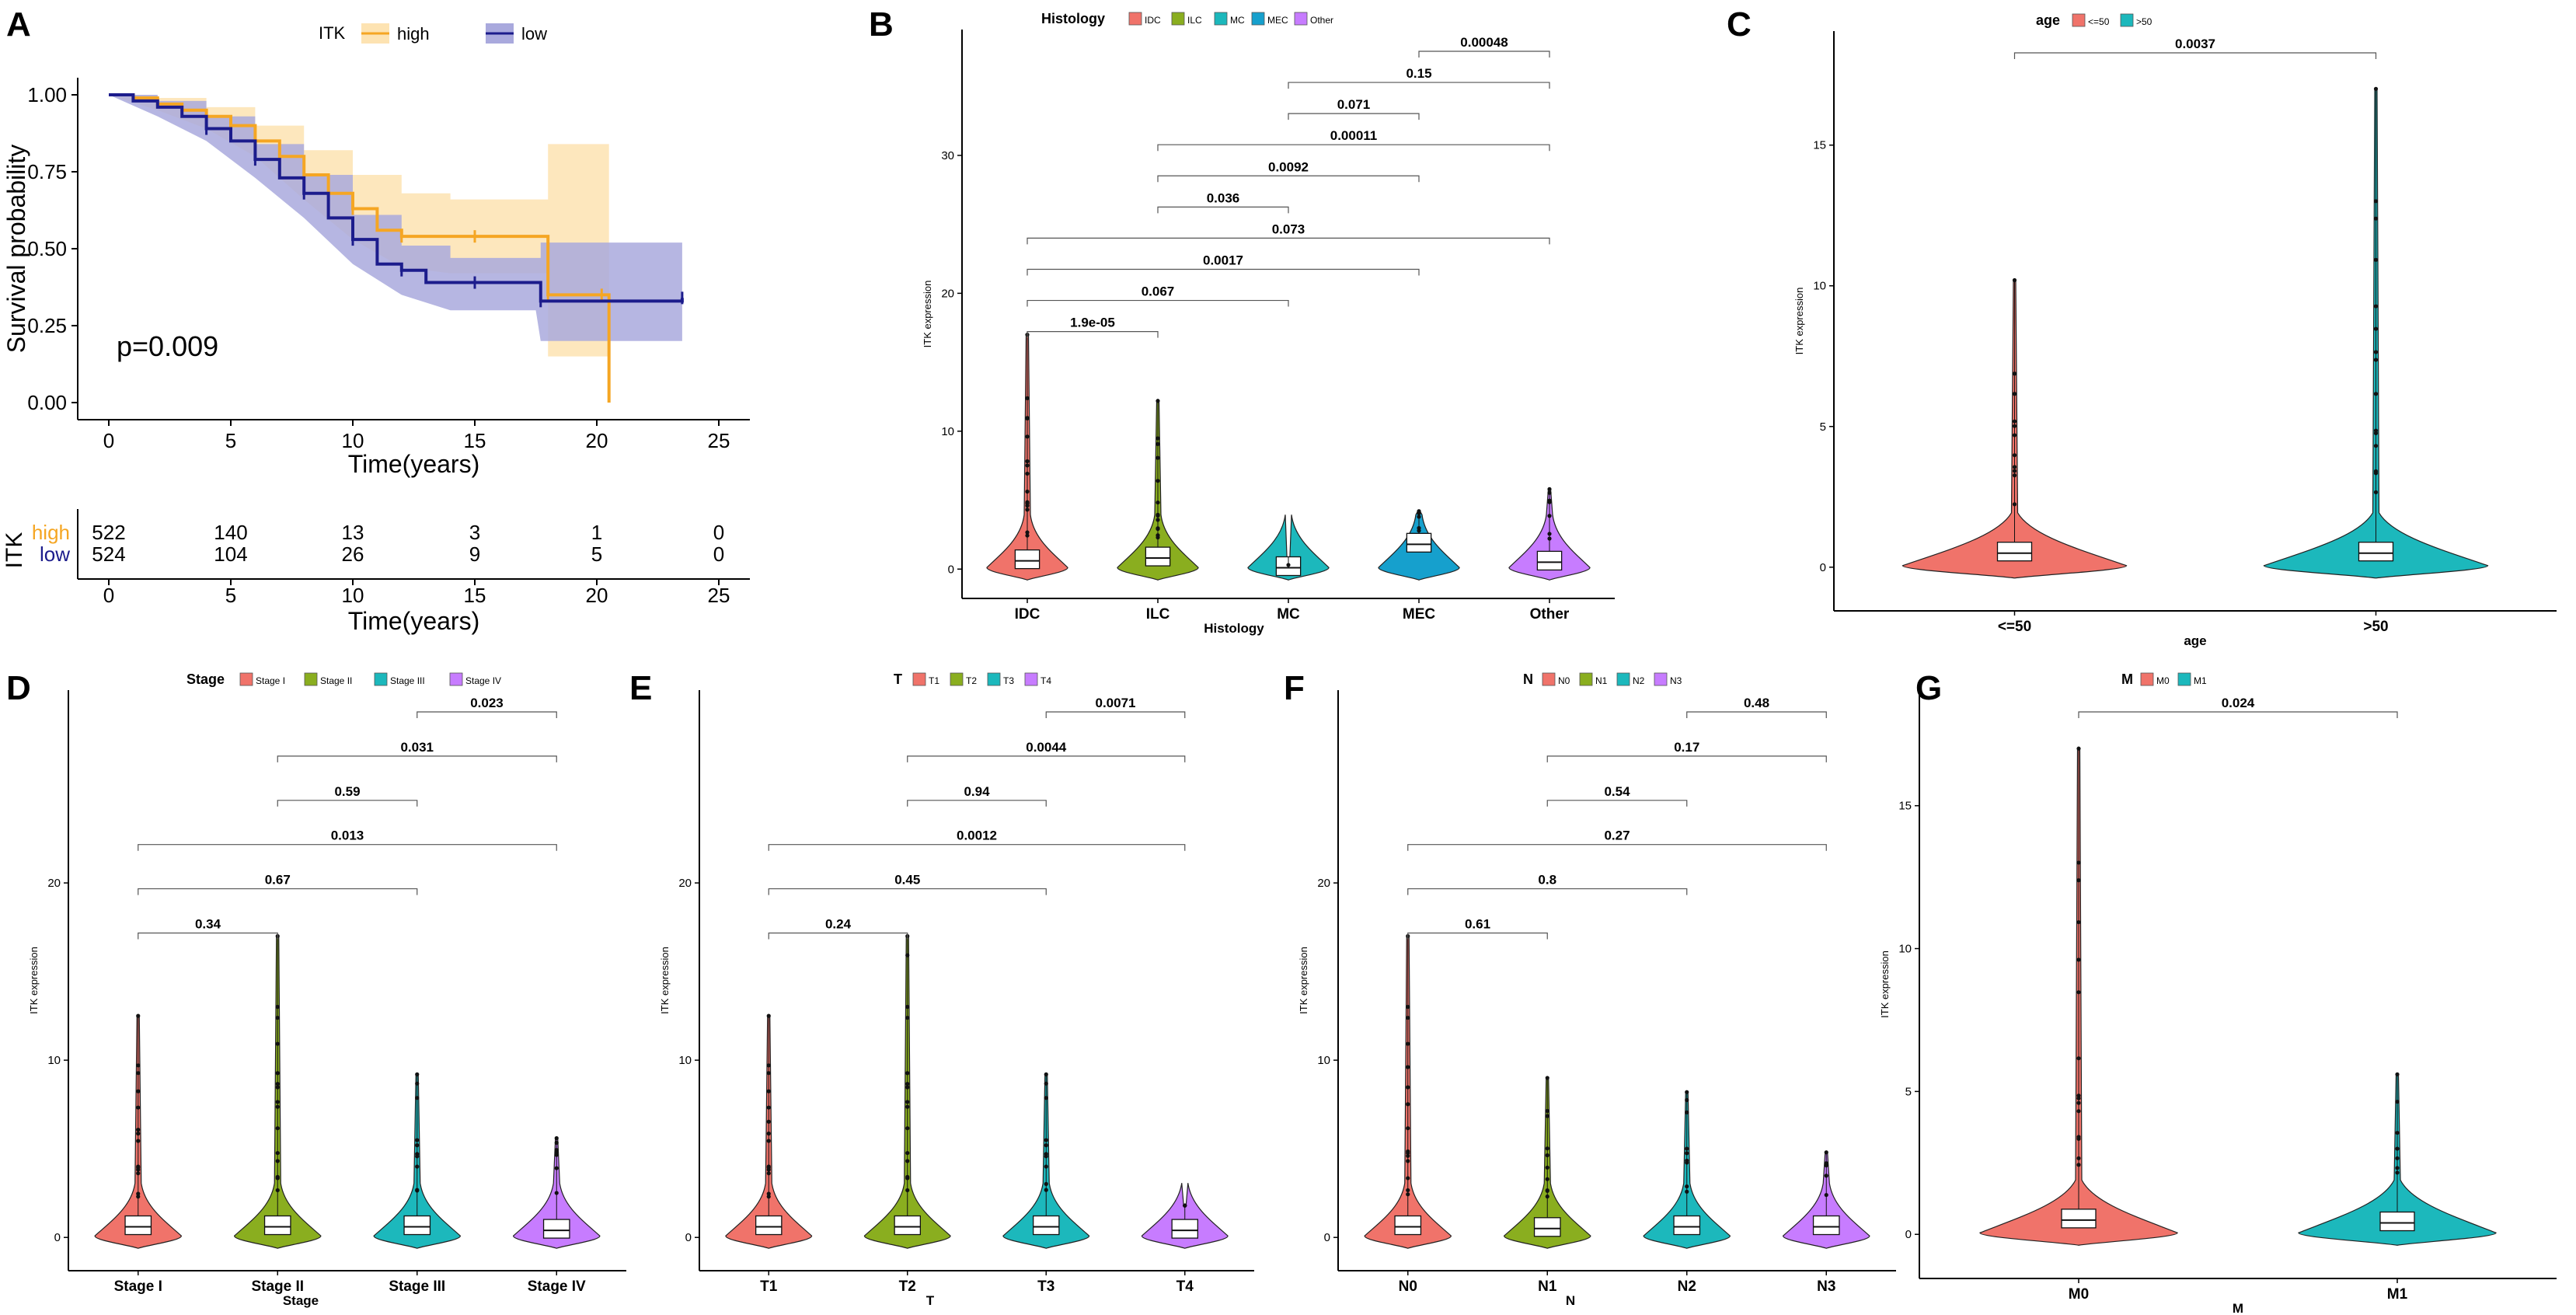 The image size is (2576, 1315). I want to click on violin-category-label-B-ILC: ILC, so click(1158, 614).